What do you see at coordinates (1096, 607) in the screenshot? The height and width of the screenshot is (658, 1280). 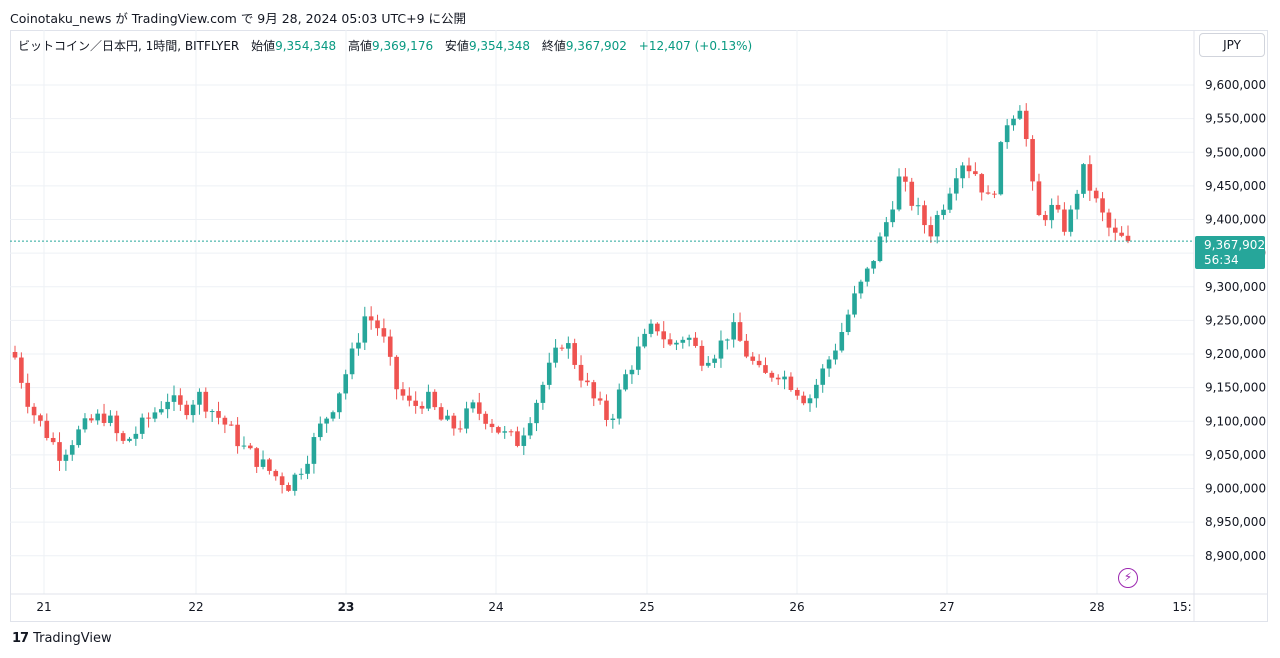 I see `time-tick-label: 28` at bounding box center [1096, 607].